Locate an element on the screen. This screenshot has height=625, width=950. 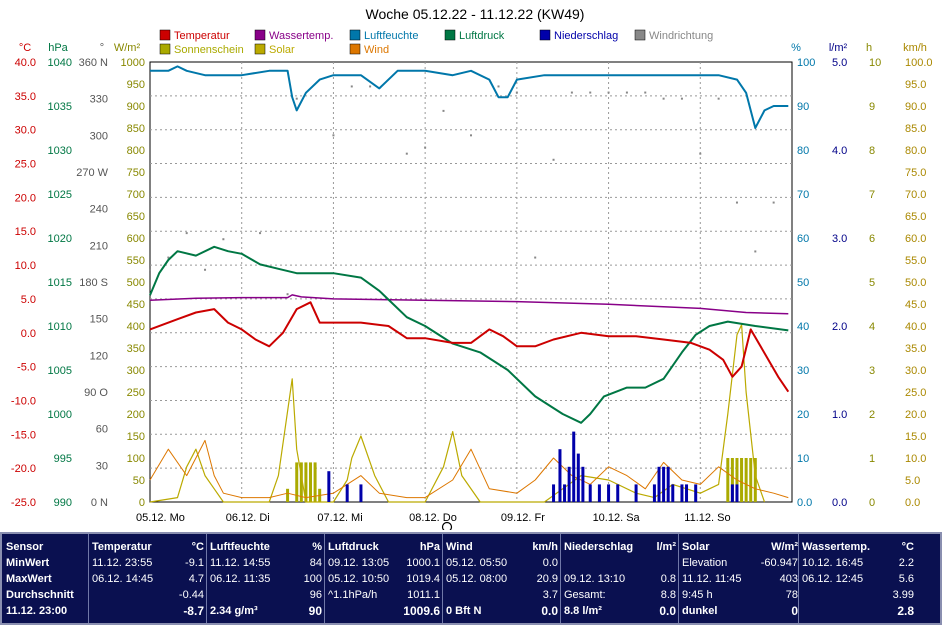
stats-value: 4.7 is located at coordinates (196, 579).